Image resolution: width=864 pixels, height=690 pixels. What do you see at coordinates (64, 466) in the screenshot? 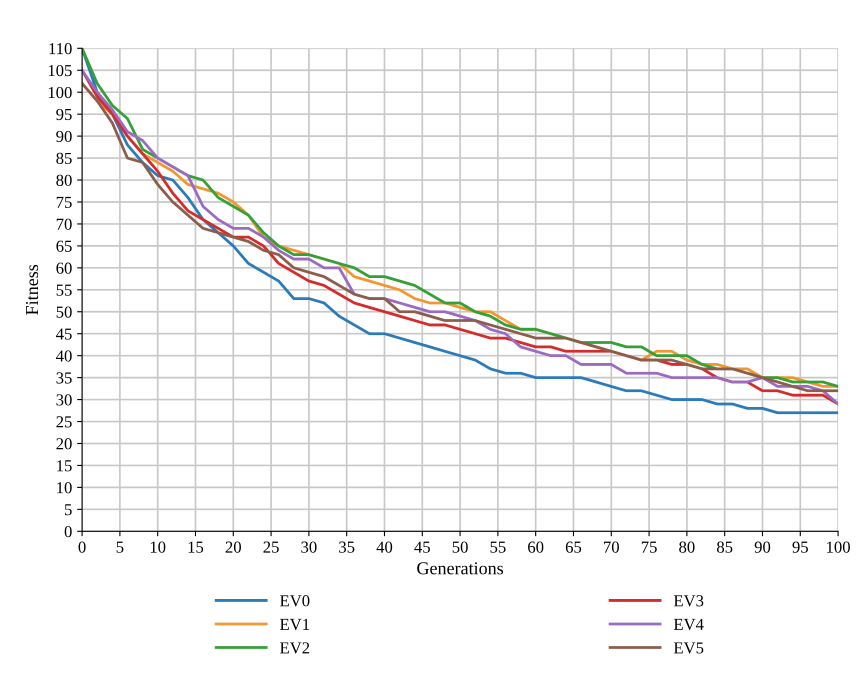
I see `y-tick-label: 15` at bounding box center [64, 466].